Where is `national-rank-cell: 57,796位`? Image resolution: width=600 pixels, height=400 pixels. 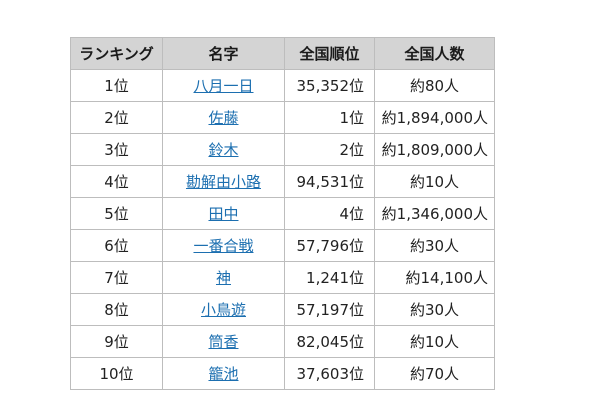 national-rank-cell: 57,796位 is located at coordinates (329, 245).